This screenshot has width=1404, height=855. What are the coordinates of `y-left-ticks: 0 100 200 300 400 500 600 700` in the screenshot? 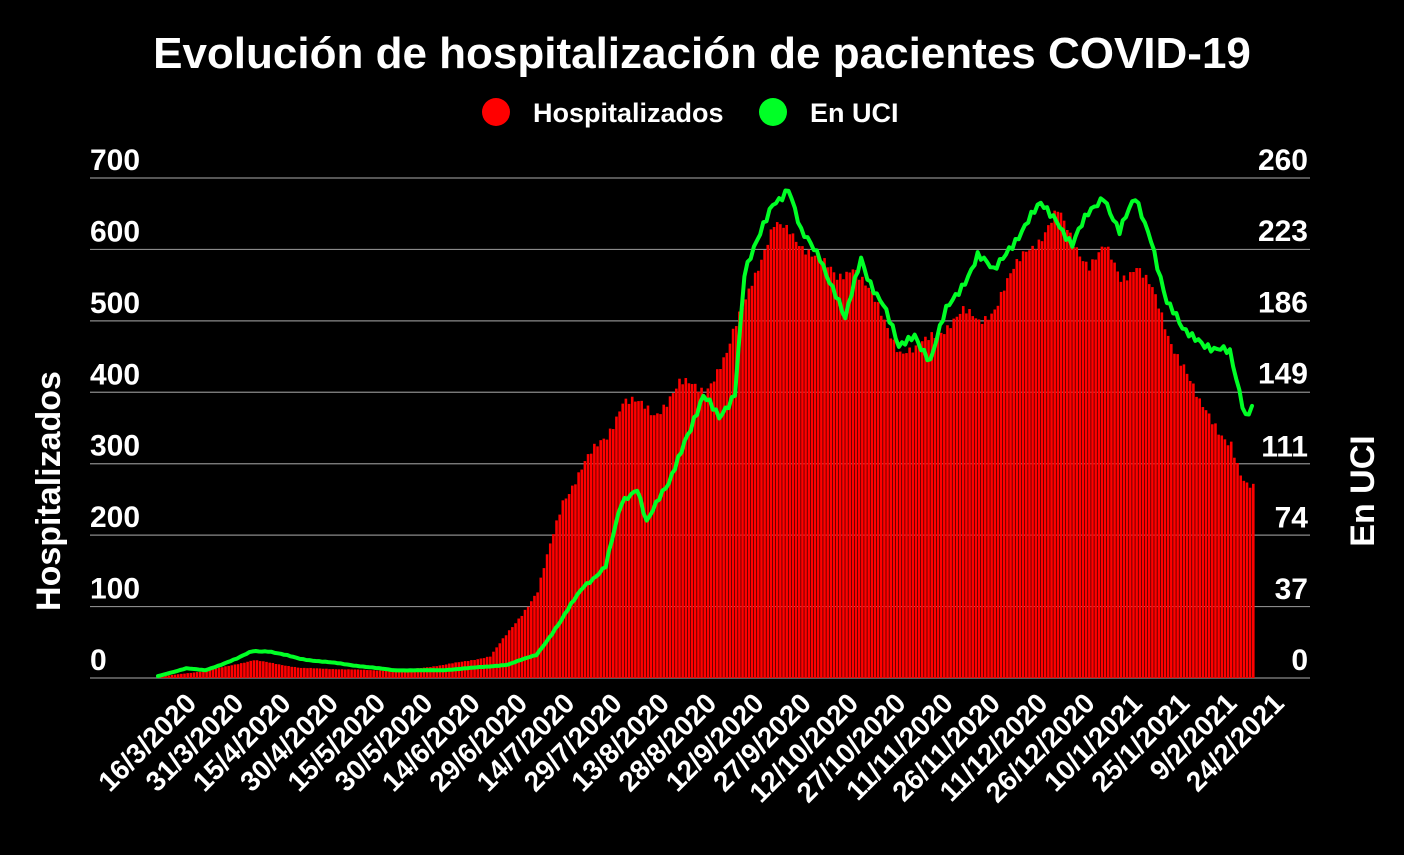 It's located at (115, 410).